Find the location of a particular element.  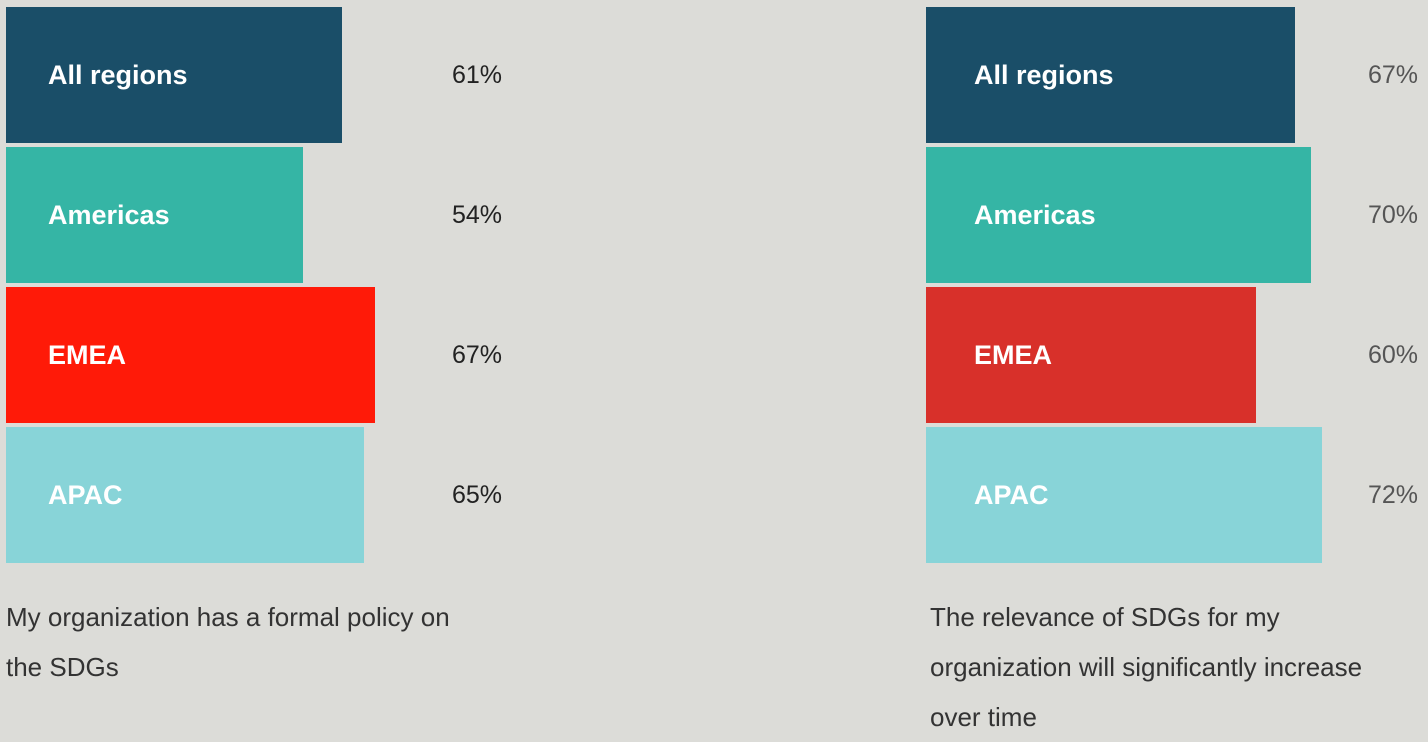

value-label: 54% is located at coordinates (477, 215).